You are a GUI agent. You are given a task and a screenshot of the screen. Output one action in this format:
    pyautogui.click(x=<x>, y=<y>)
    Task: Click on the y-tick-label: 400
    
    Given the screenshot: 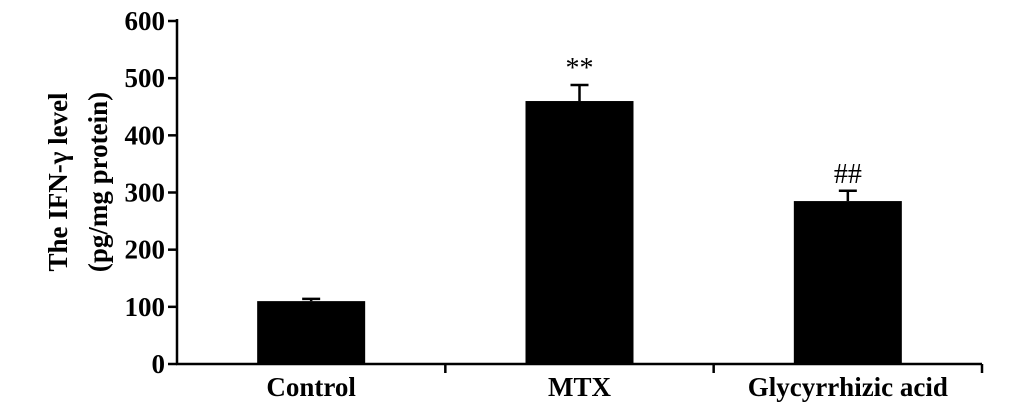 What is the action you would take?
    pyautogui.click(x=145, y=135)
    